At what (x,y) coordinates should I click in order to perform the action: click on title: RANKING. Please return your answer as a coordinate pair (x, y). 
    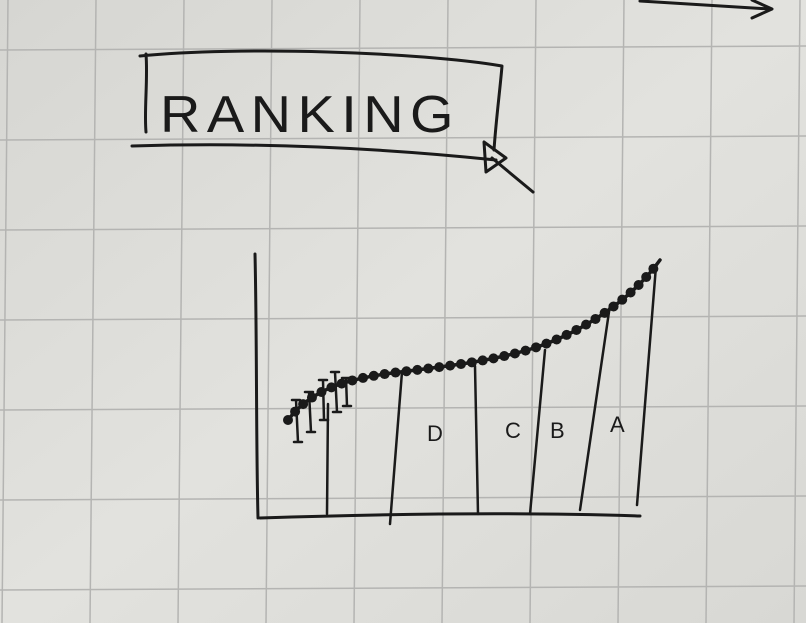
    Looking at the image, I should click on (310, 115).